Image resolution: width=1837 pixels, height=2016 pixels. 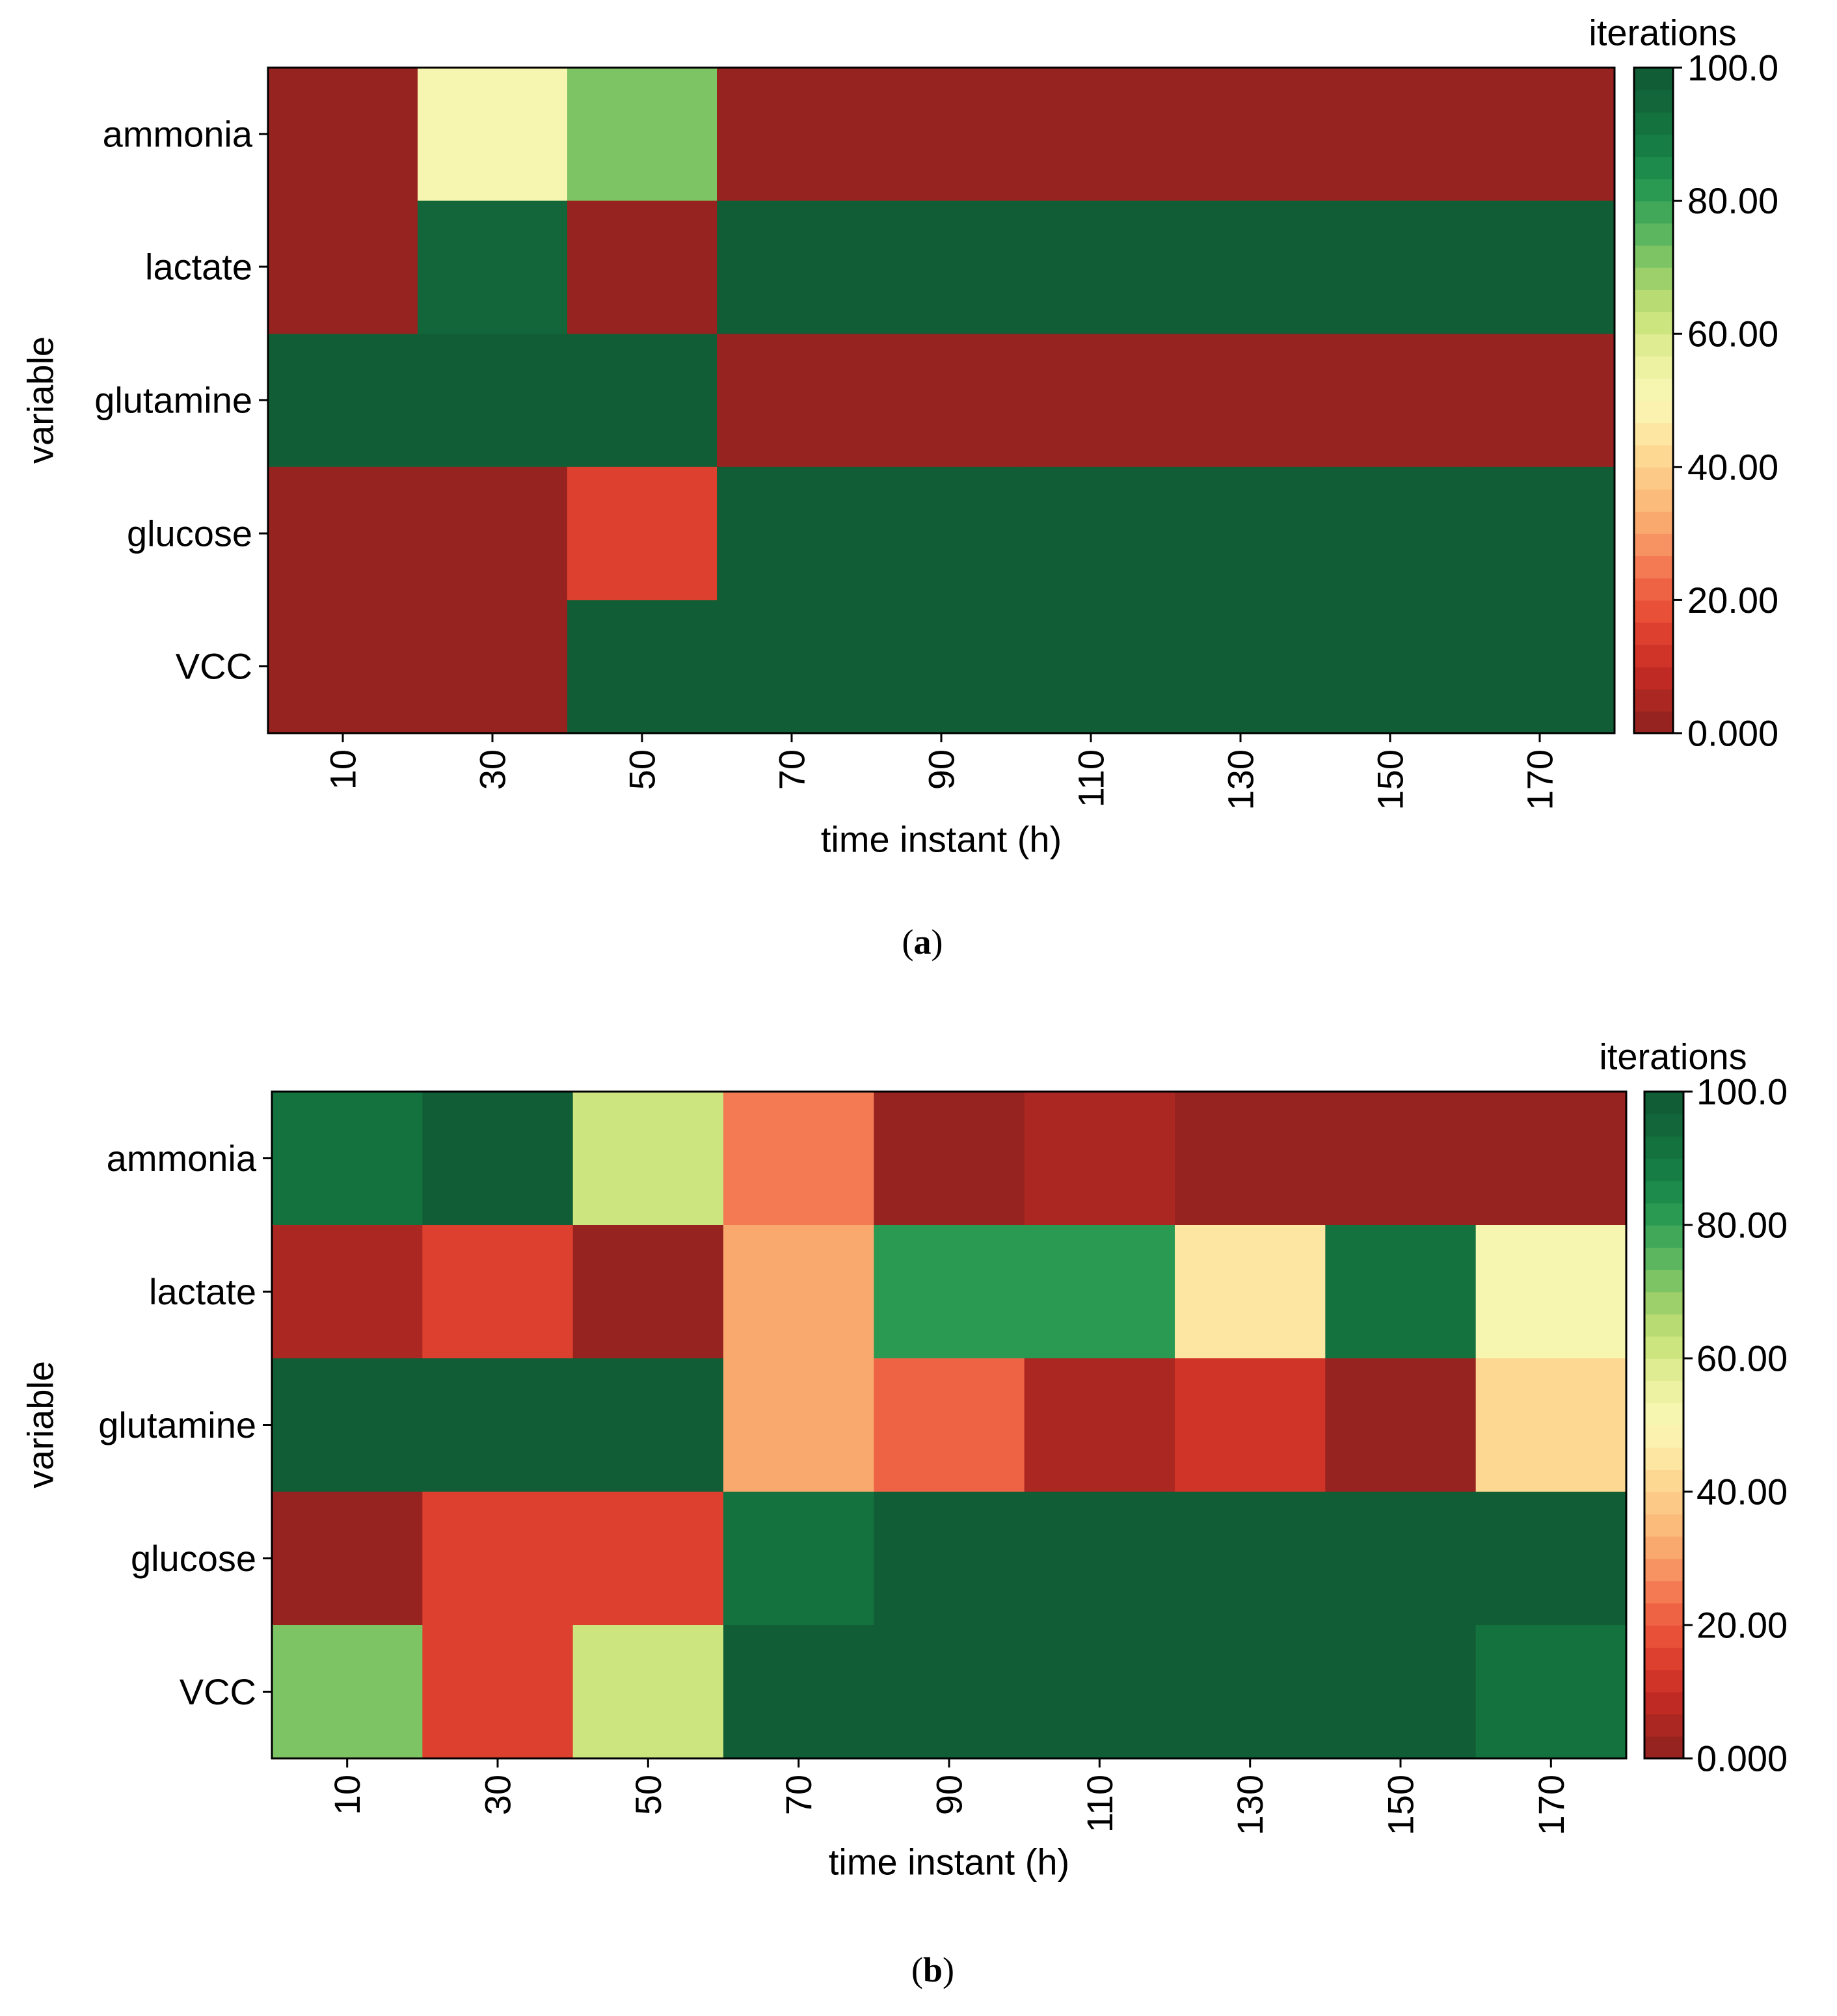 What do you see at coordinates (1732, 67) in the screenshot?
I see `colorbar-tick-label-100: 100.0` at bounding box center [1732, 67].